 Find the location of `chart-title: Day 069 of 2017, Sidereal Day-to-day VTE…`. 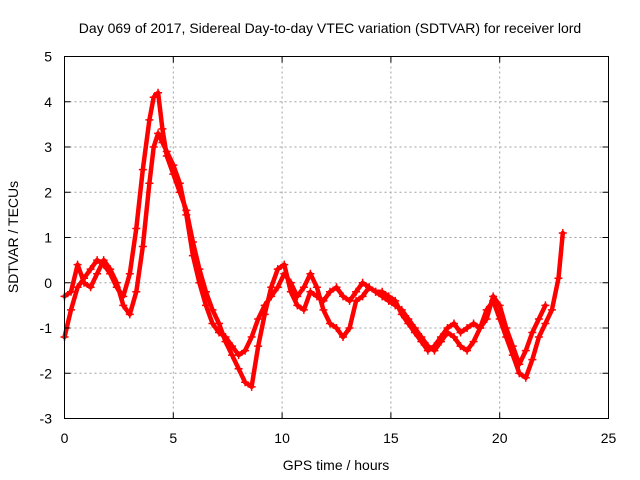

chart-title: Day 069 of 2017, Sidereal Day-to-day VTE… is located at coordinates (330, 28).